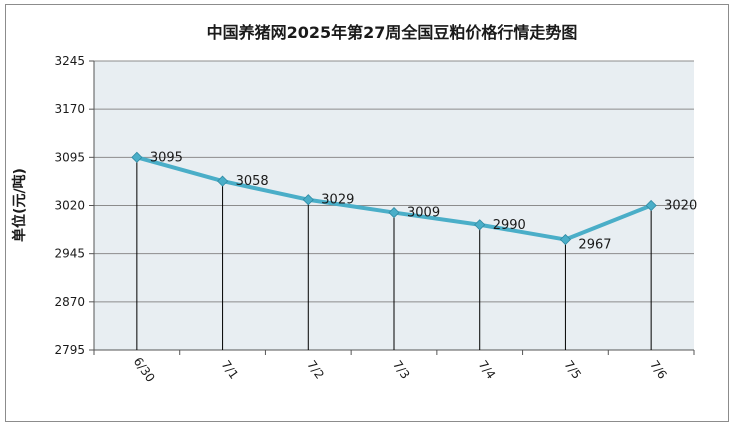 The image size is (736, 429). I want to click on x-tick-label: 7/5, so click(572, 370).